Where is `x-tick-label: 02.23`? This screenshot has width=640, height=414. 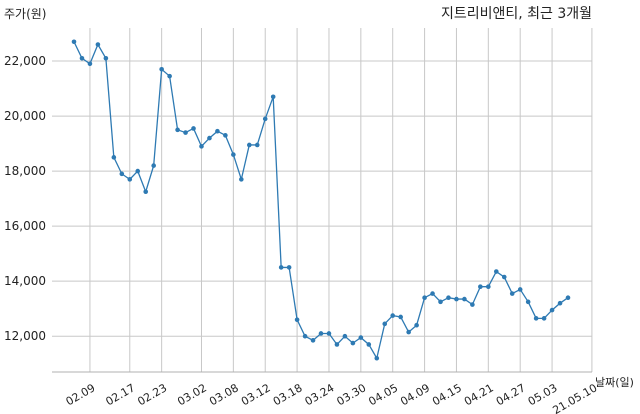
x-tick-label: 02.23 is located at coordinates (152, 394).